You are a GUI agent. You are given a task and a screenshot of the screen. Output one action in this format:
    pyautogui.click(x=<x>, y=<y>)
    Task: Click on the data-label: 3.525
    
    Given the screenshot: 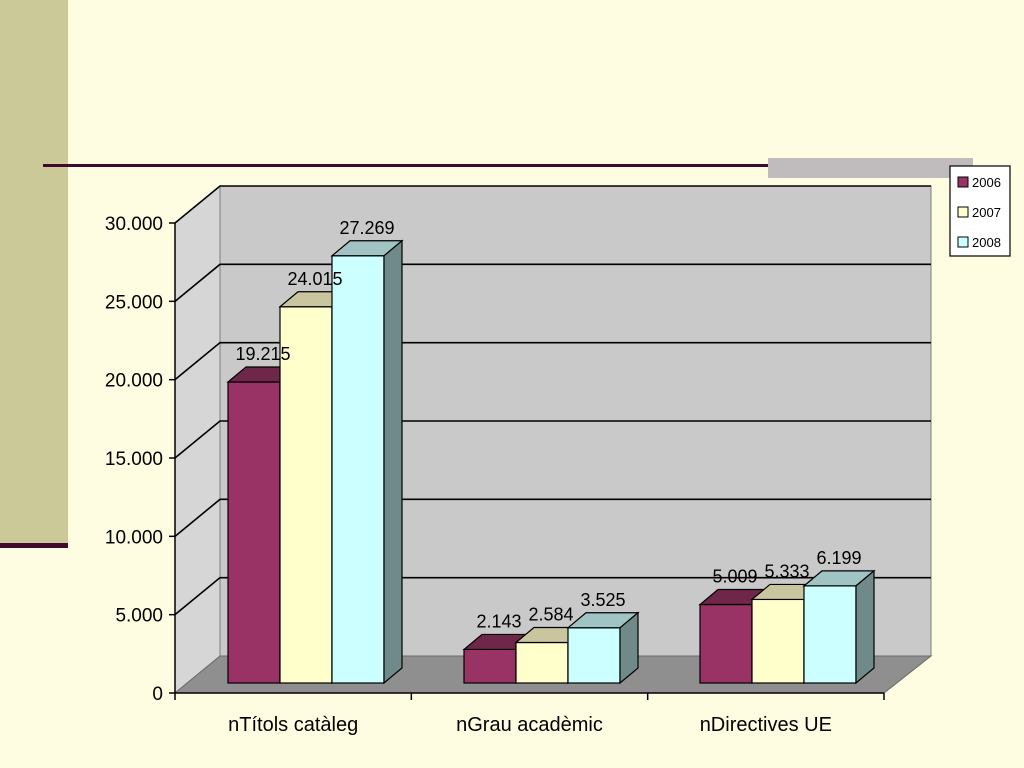 What is the action you would take?
    pyautogui.click(x=602, y=600)
    